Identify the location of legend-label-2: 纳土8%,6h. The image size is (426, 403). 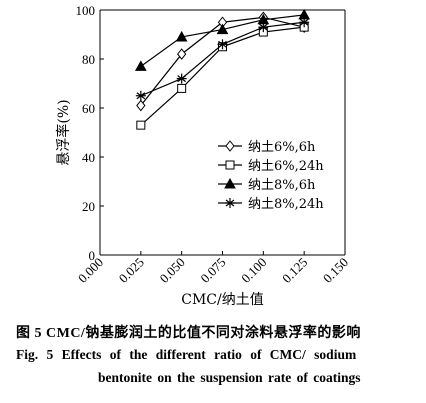
(282, 185).